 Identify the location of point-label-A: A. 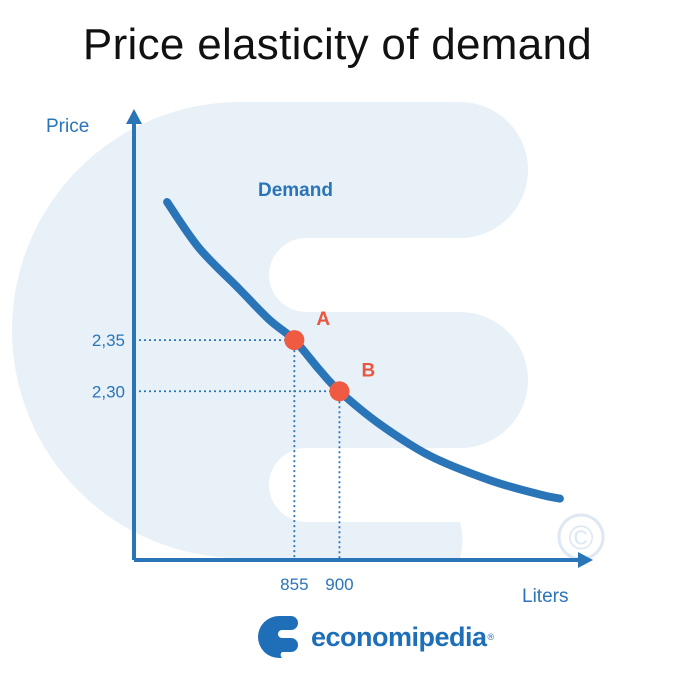
(323, 319).